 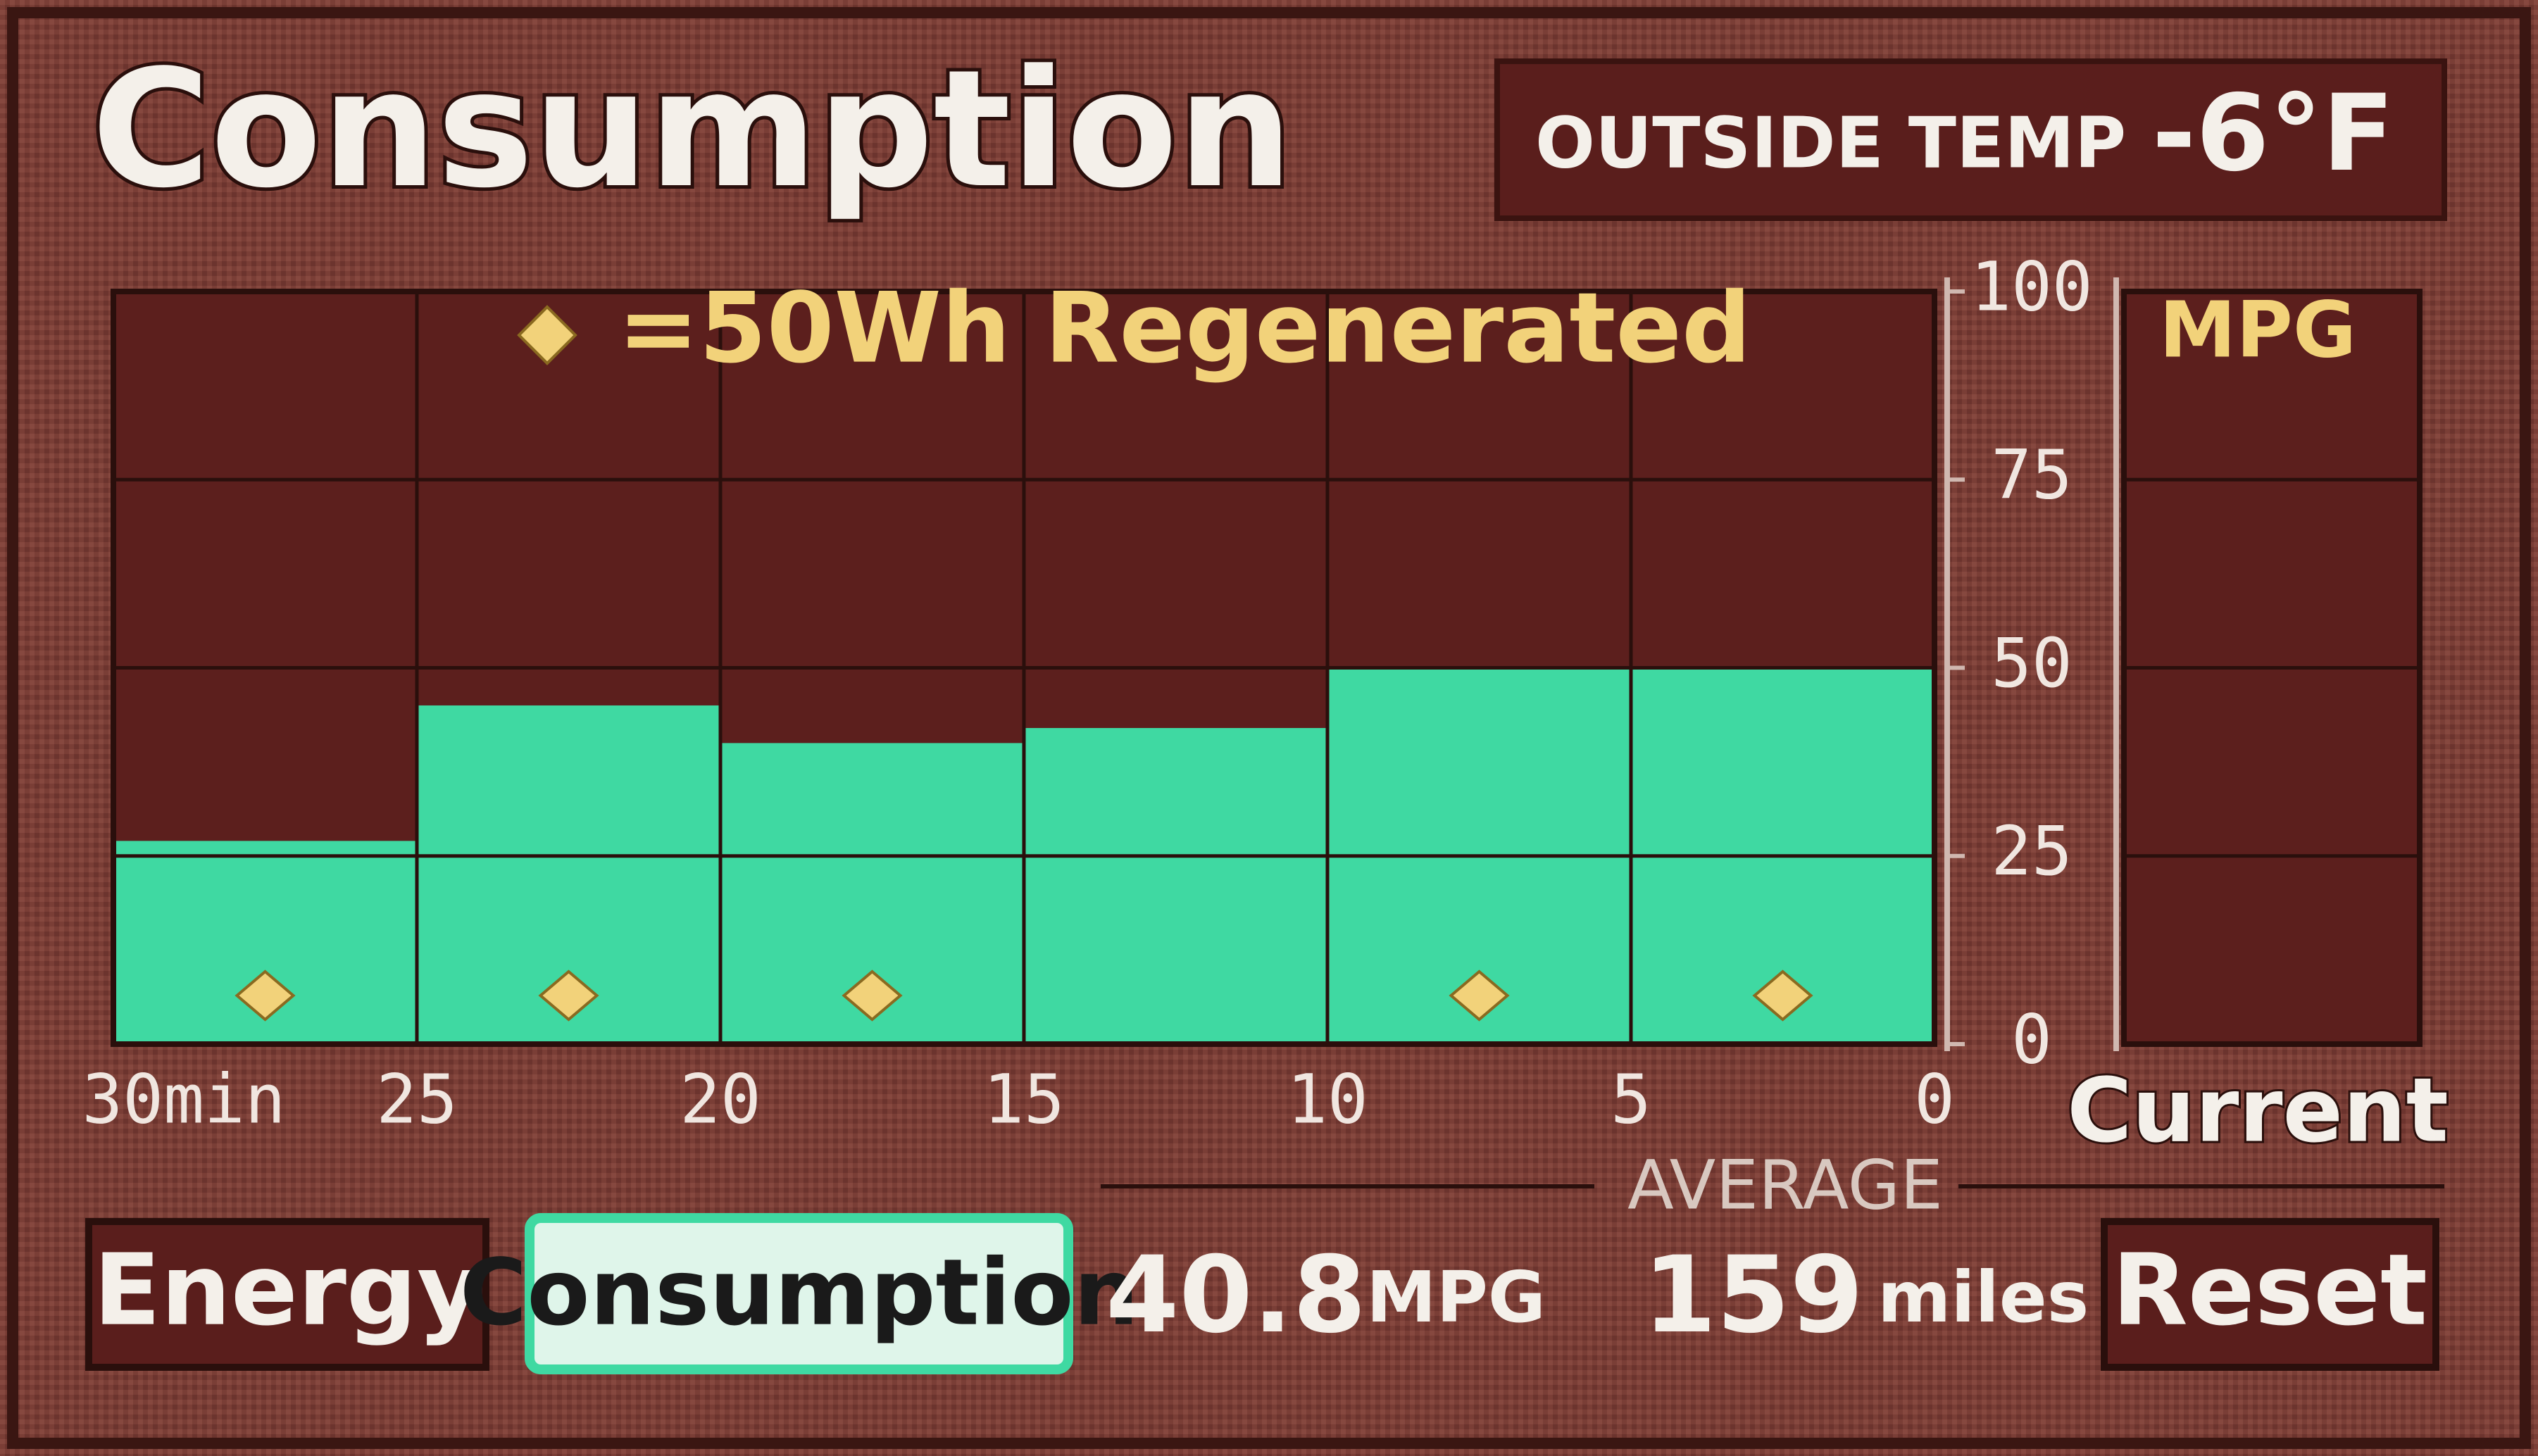 I want to click on reset-button, so click(x=2270, y=1294).